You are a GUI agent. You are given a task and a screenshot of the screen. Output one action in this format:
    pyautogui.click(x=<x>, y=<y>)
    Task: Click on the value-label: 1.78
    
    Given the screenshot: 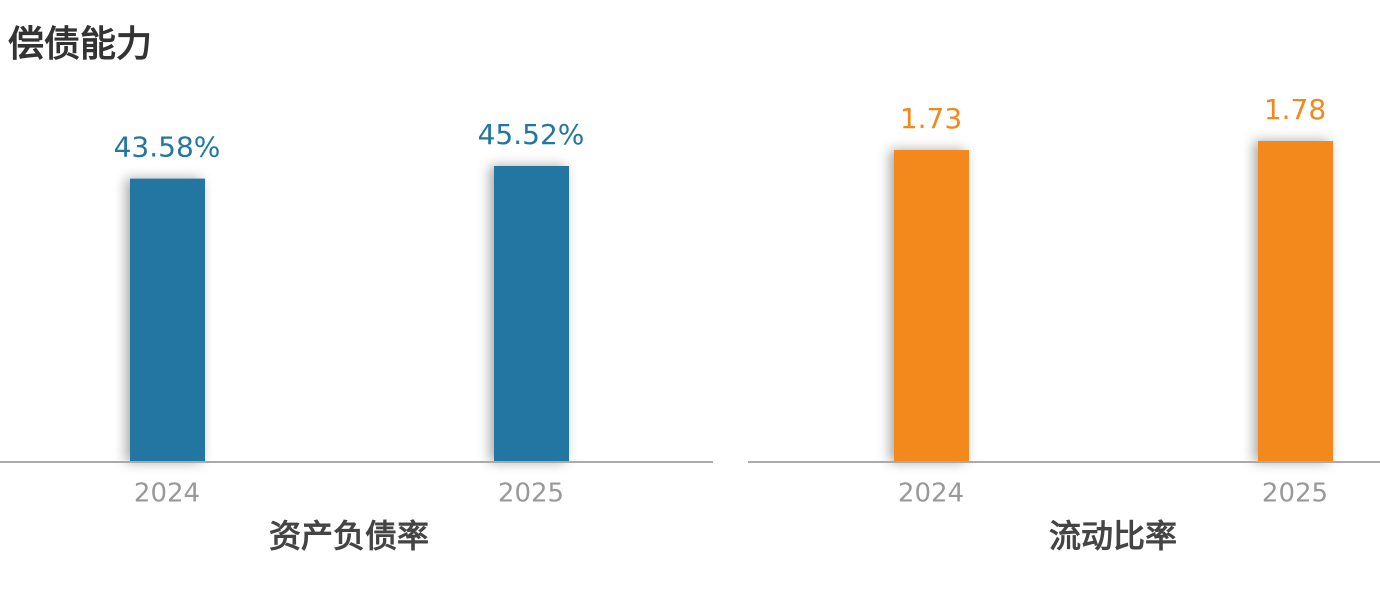 What is the action you would take?
    pyautogui.click(x=1295, y=109)
    